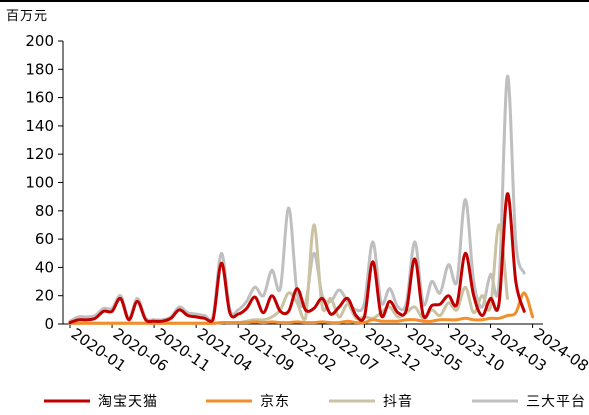  I want to click on legend-label: 三大平台, so click(556, 402).